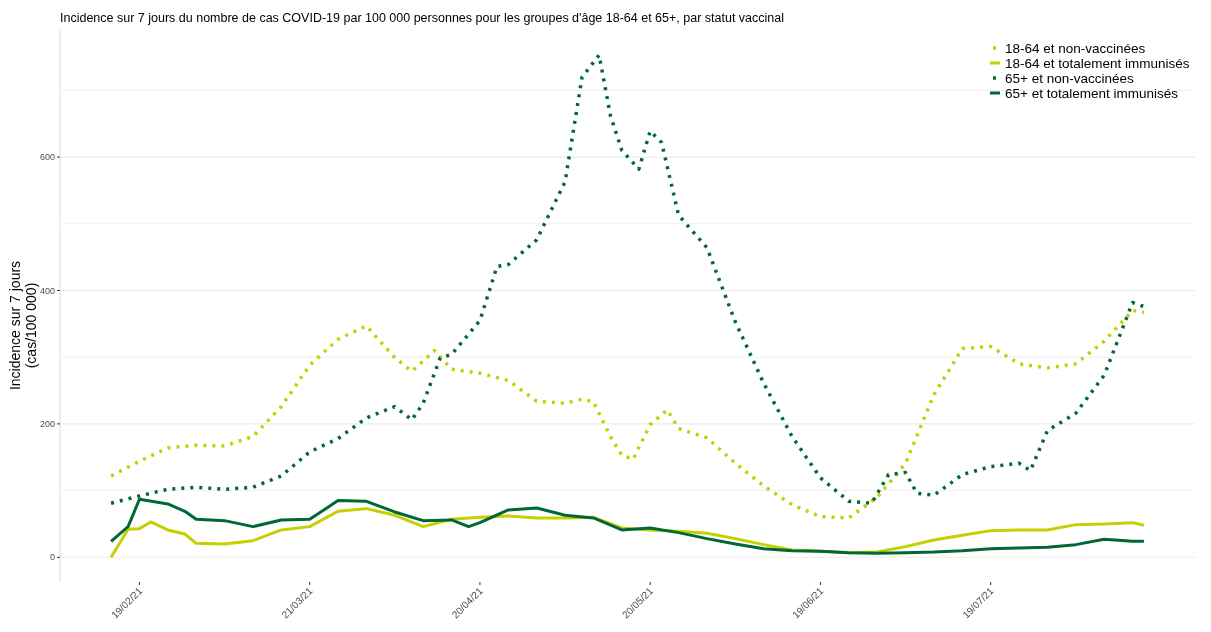 This screenshot has height=632, width=1211. What do you see at coordinates (23, 325) in the screenshot?
I see `y-axis-title: Incidence sur 7 jours (cas/100 000)` at bounding box center [23, 325].